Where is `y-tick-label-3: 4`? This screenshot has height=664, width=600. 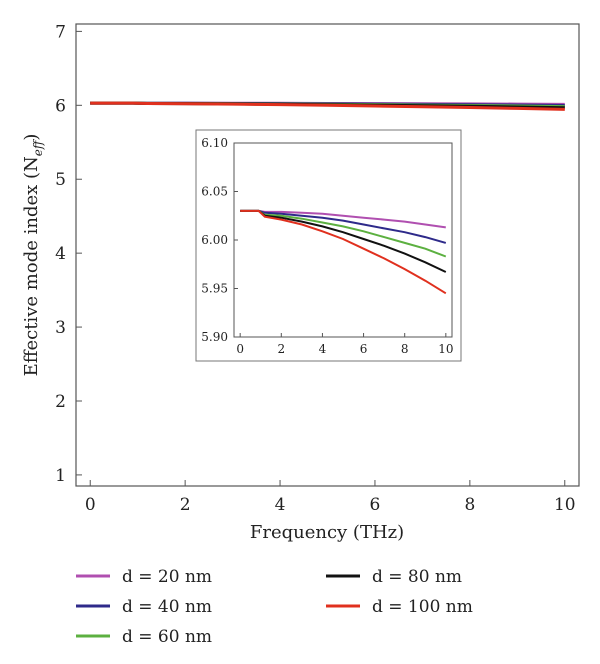
y-tick-label-3: 4 is located at coordinates (60, 254).